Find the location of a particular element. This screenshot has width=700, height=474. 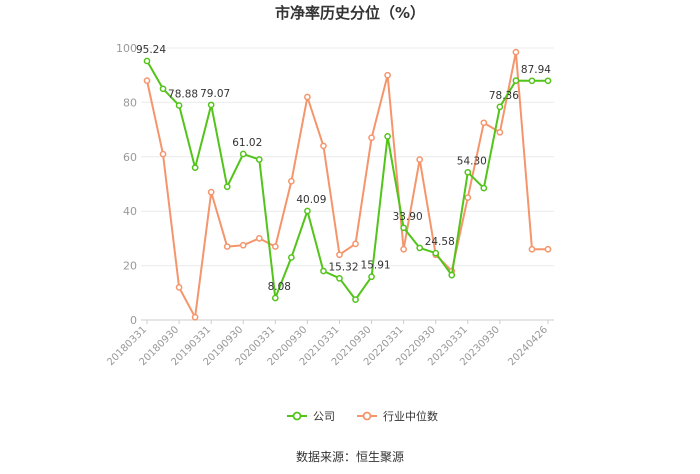

y-axis: 0 20 40 60 80 100 is located at coordinates (126, 184).